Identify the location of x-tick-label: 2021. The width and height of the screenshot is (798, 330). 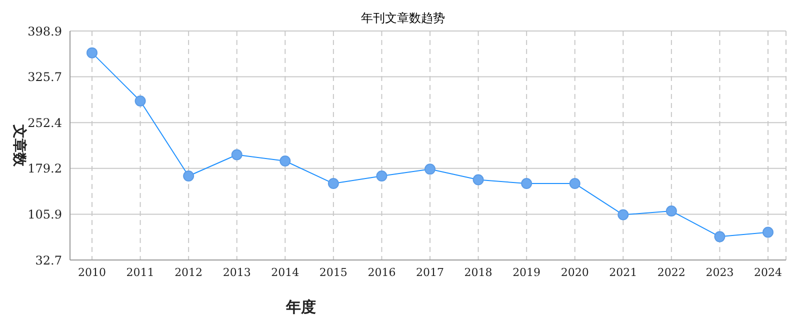
(623, 272).